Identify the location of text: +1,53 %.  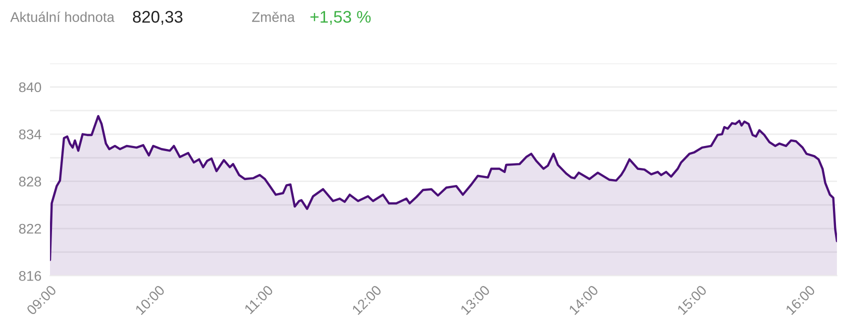
(340, 17).